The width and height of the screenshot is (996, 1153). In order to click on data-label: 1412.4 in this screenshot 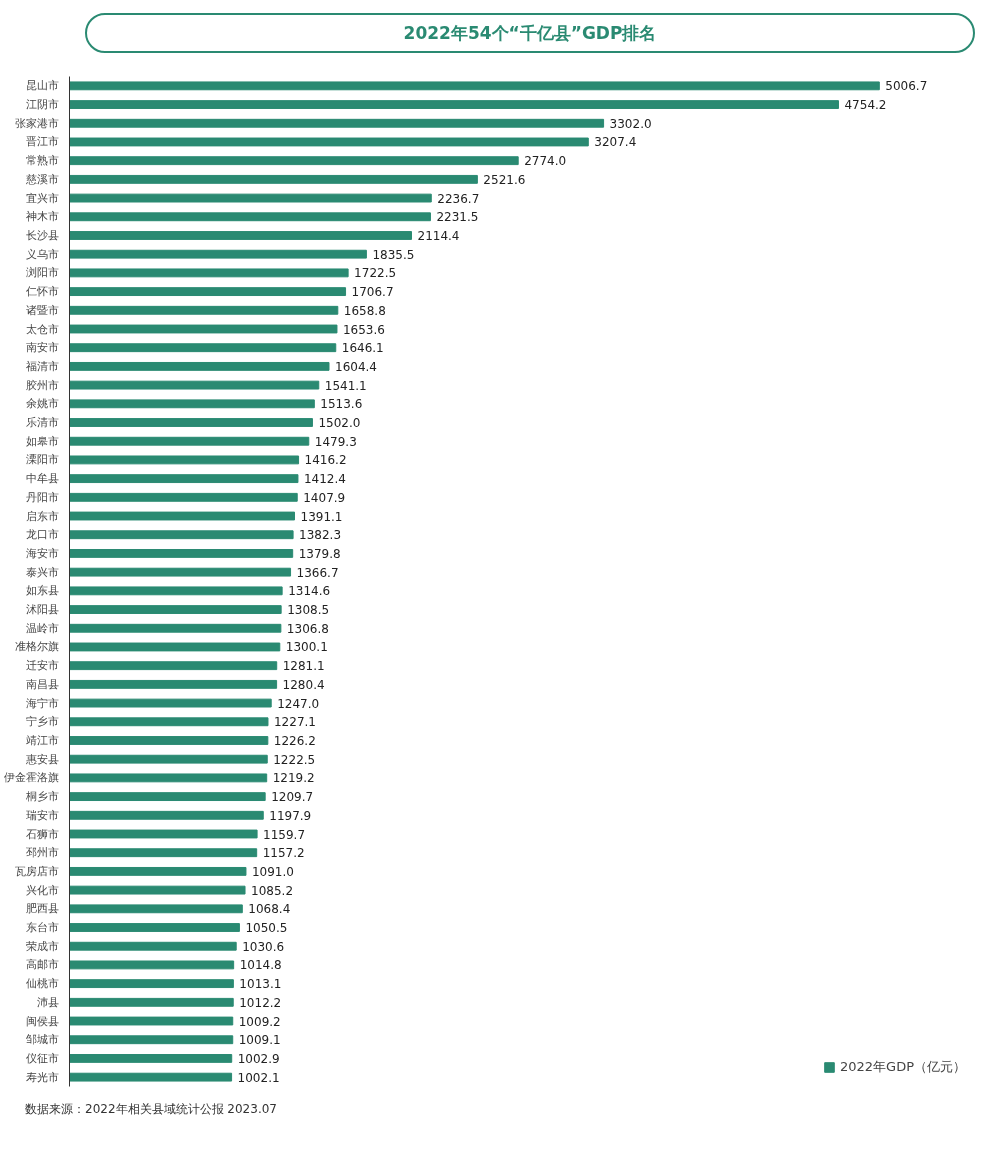, I will do `click(324, 479)`.